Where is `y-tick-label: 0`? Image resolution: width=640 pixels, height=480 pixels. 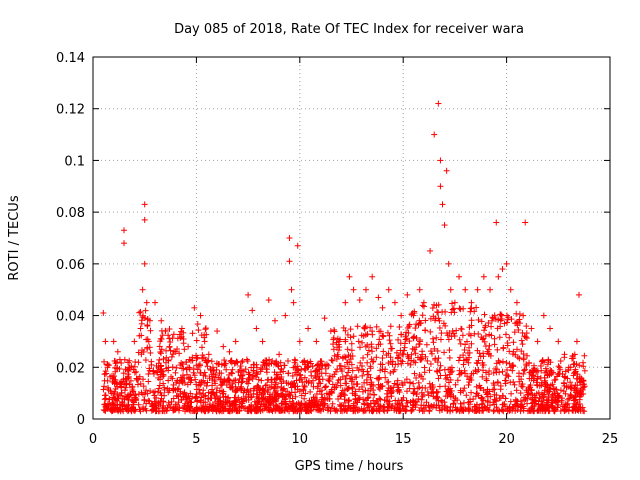
y-tick-label: 0 is located at coordinates (81, 420).